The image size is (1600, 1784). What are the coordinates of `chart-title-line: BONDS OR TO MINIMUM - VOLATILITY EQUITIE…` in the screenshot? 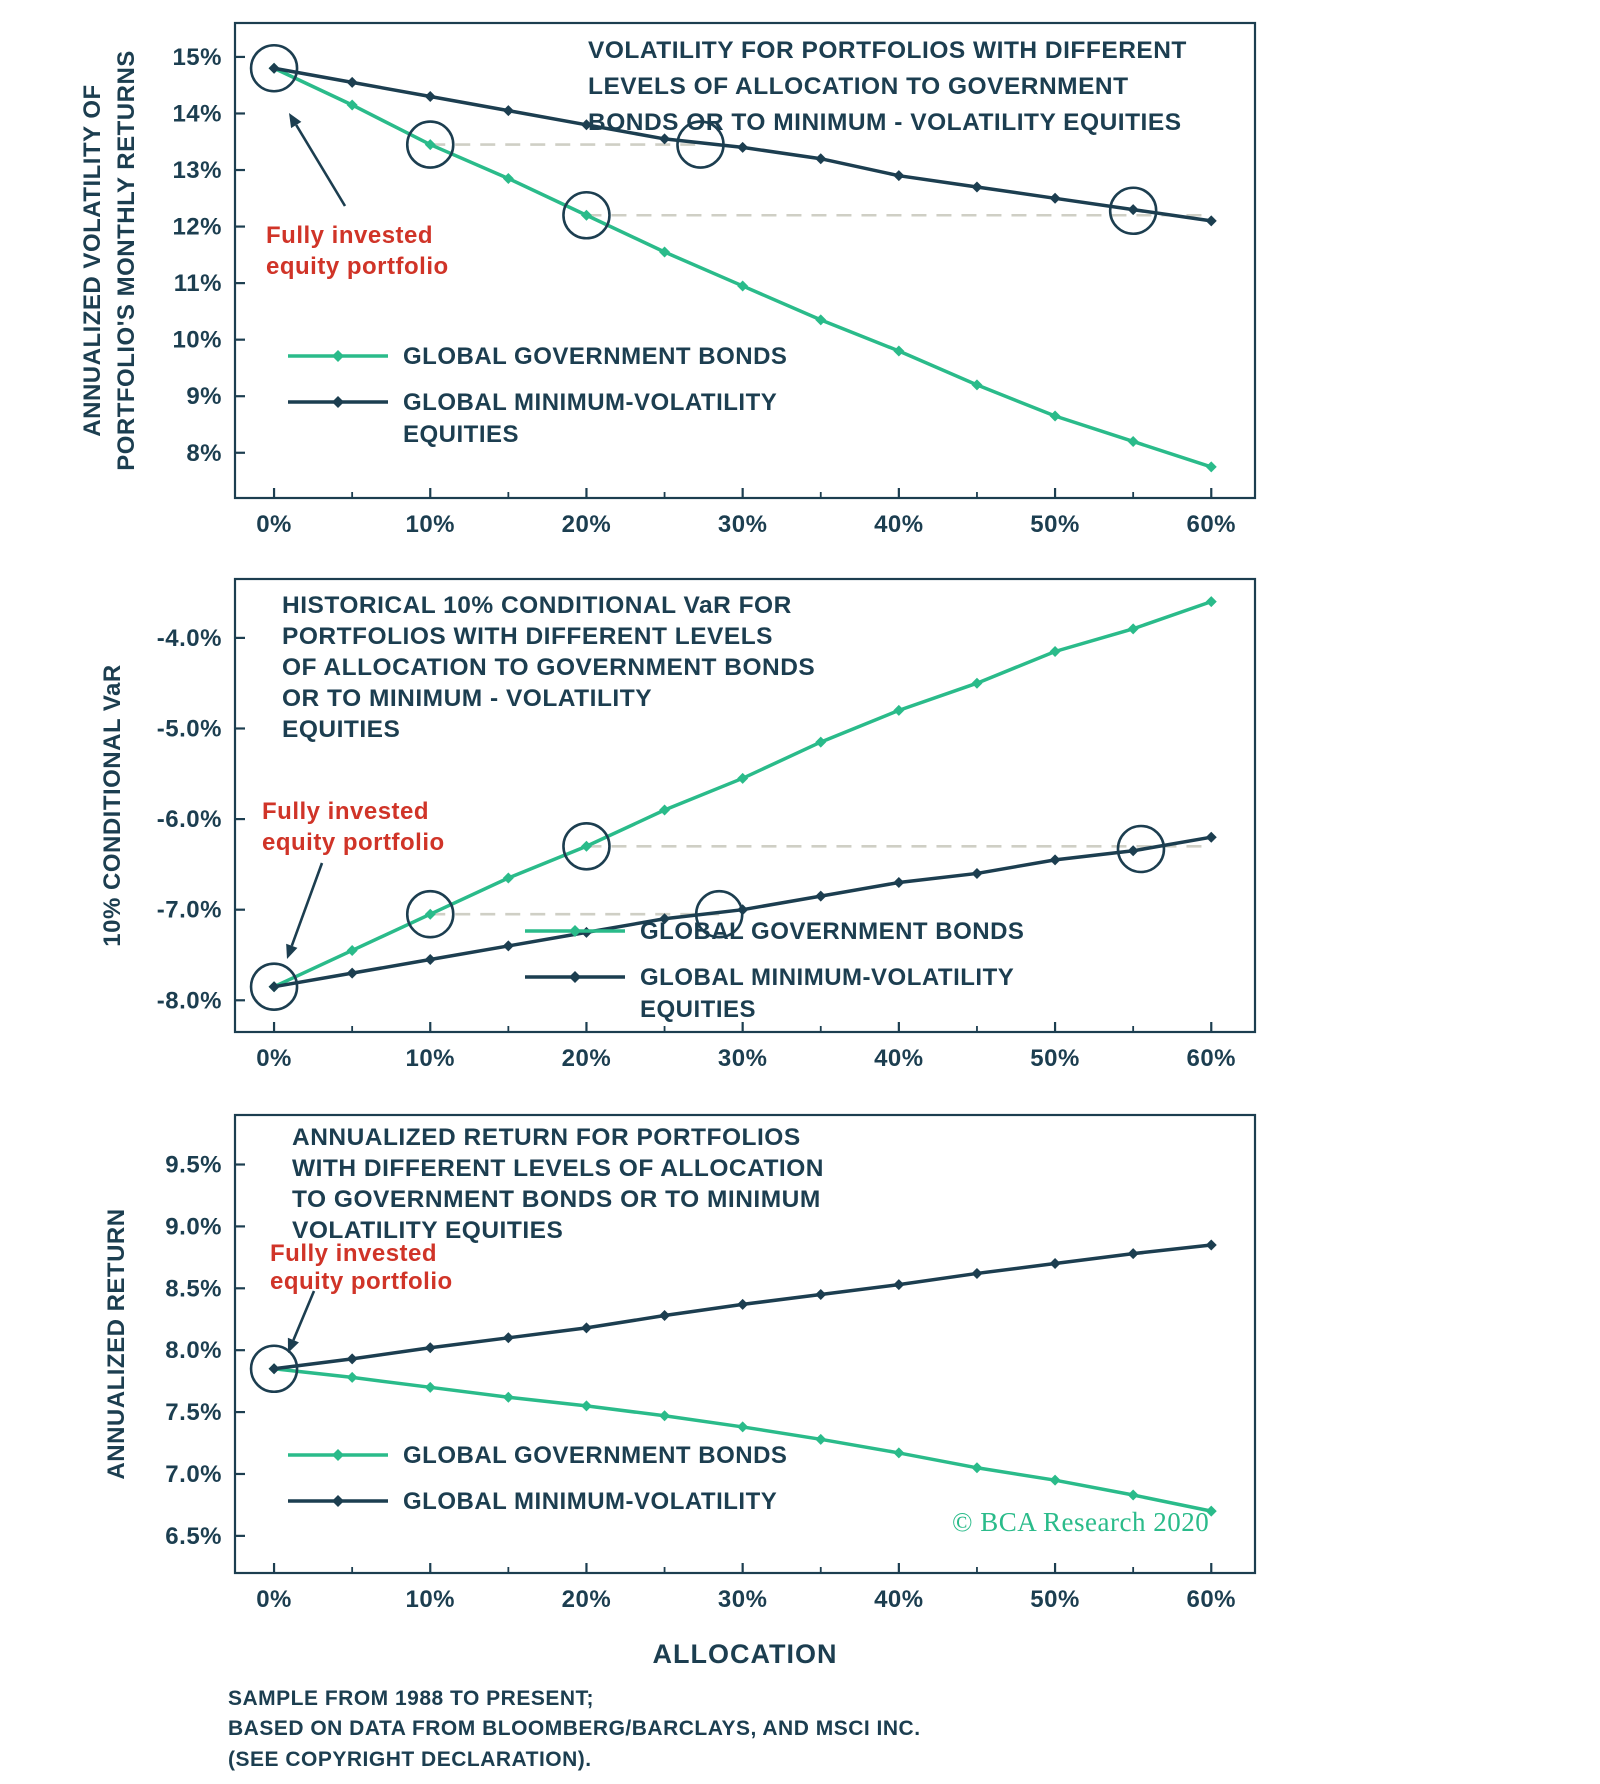 It's located at (885, 122).